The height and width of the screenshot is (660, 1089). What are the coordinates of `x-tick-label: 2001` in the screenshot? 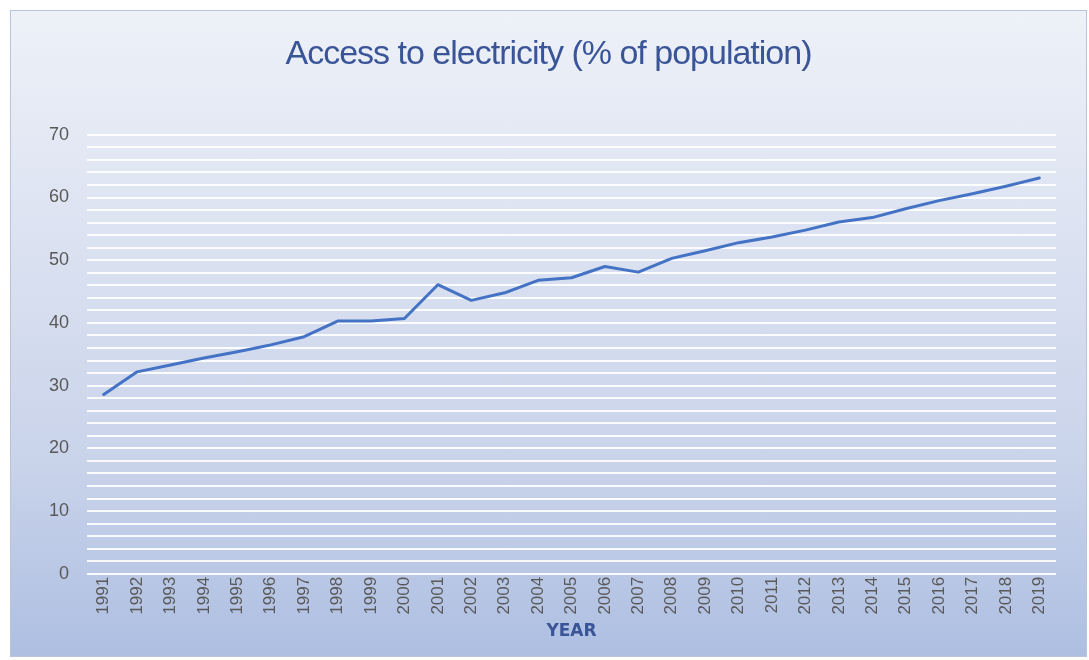 It's located at (437, 595).